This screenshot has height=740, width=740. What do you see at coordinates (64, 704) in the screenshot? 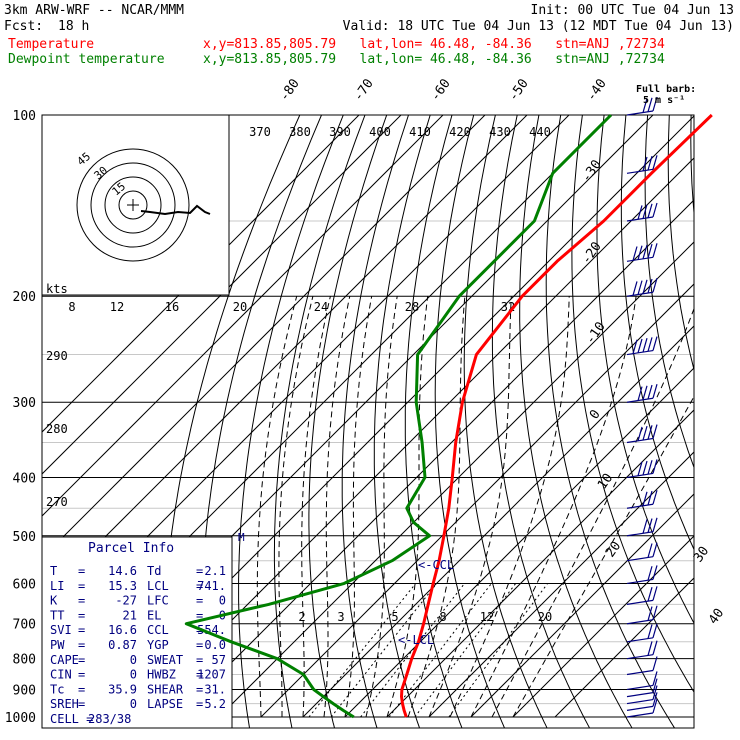
I see `parcel-param-name: SREH` at bounding box center [64, 704].